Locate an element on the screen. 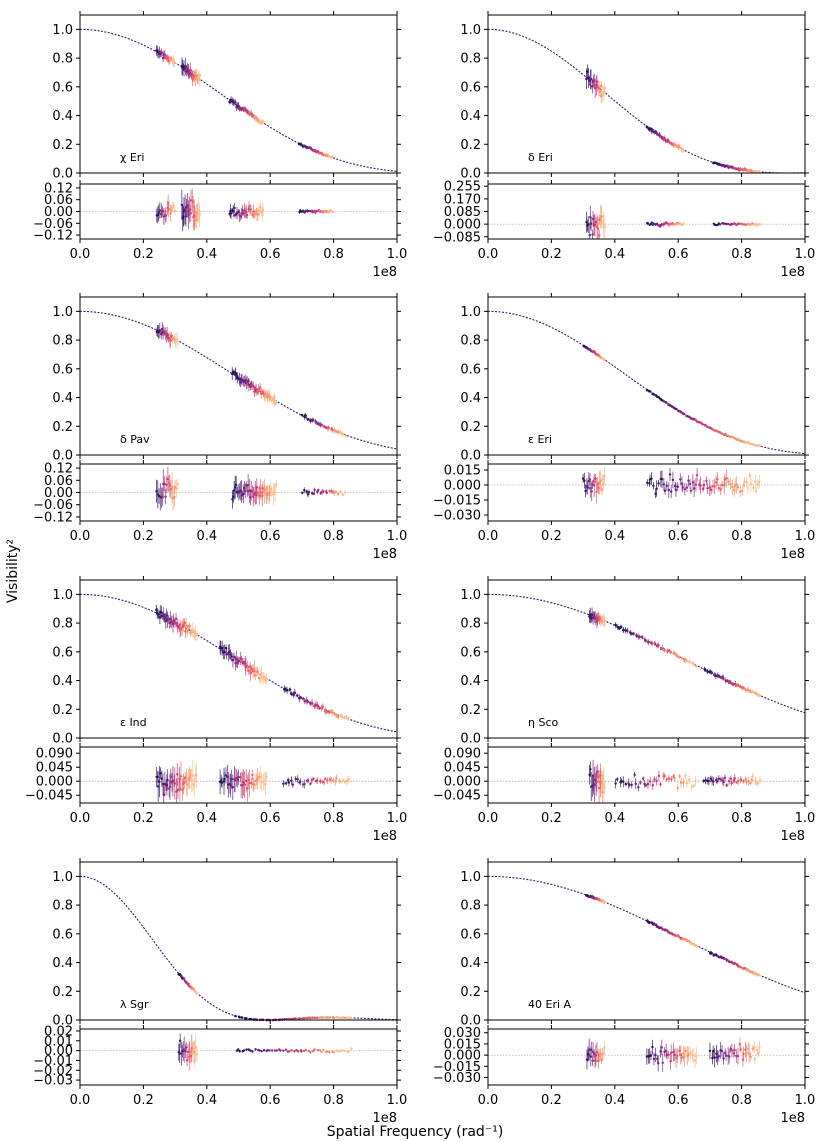  residual-axes-frame is located at coordinates (646, 1057).